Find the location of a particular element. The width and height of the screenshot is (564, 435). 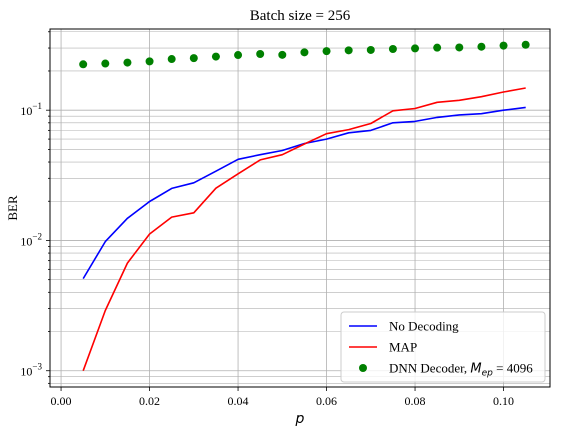

legend-label-map: MAP is located at coordinates (403, 347).